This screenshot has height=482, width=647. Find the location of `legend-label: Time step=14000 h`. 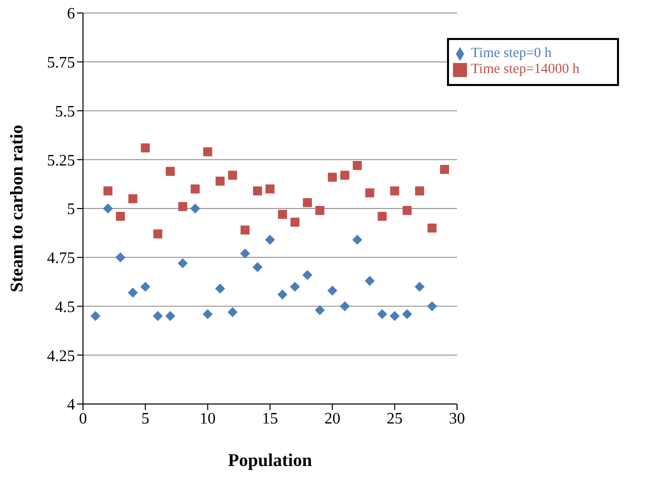

legend-label: Time step=14000 h is located at coordinates (525, 69).